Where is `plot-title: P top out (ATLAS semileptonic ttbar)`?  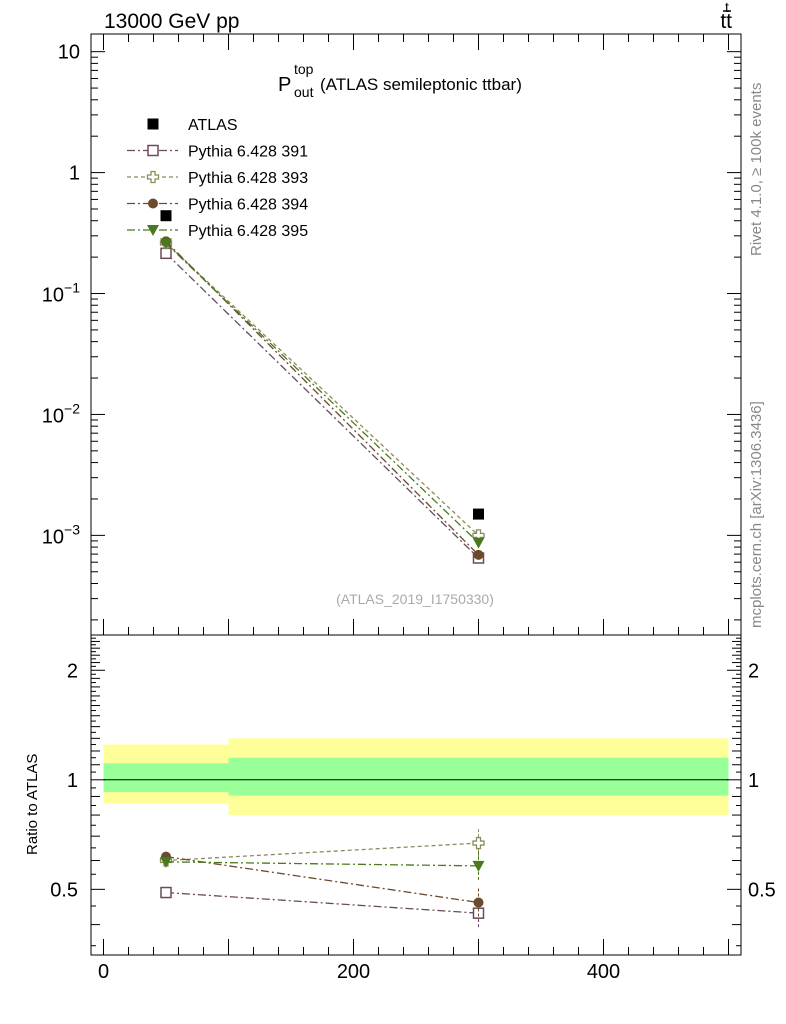 plot-title: P top out (ATLAS semileptonic ttbar) is located at coordinates (400, 80).